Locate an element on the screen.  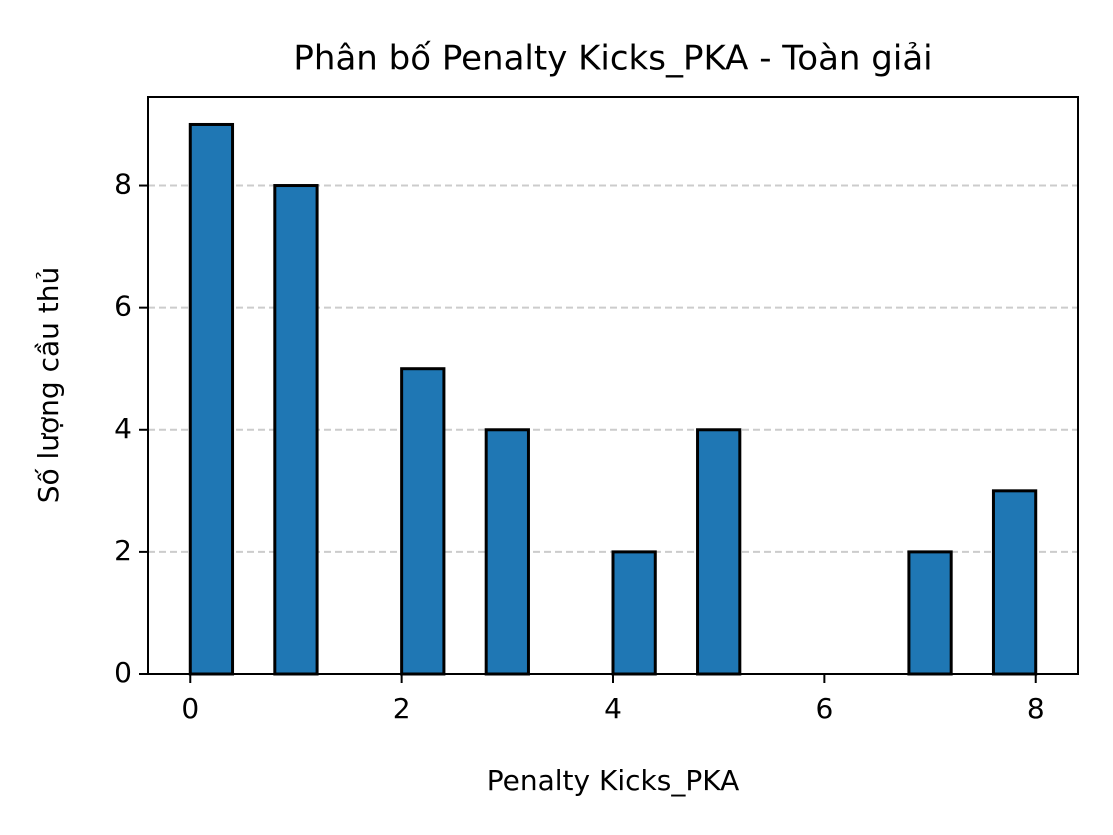
y-tick-label: 6 is located at coordinates (123, 306).